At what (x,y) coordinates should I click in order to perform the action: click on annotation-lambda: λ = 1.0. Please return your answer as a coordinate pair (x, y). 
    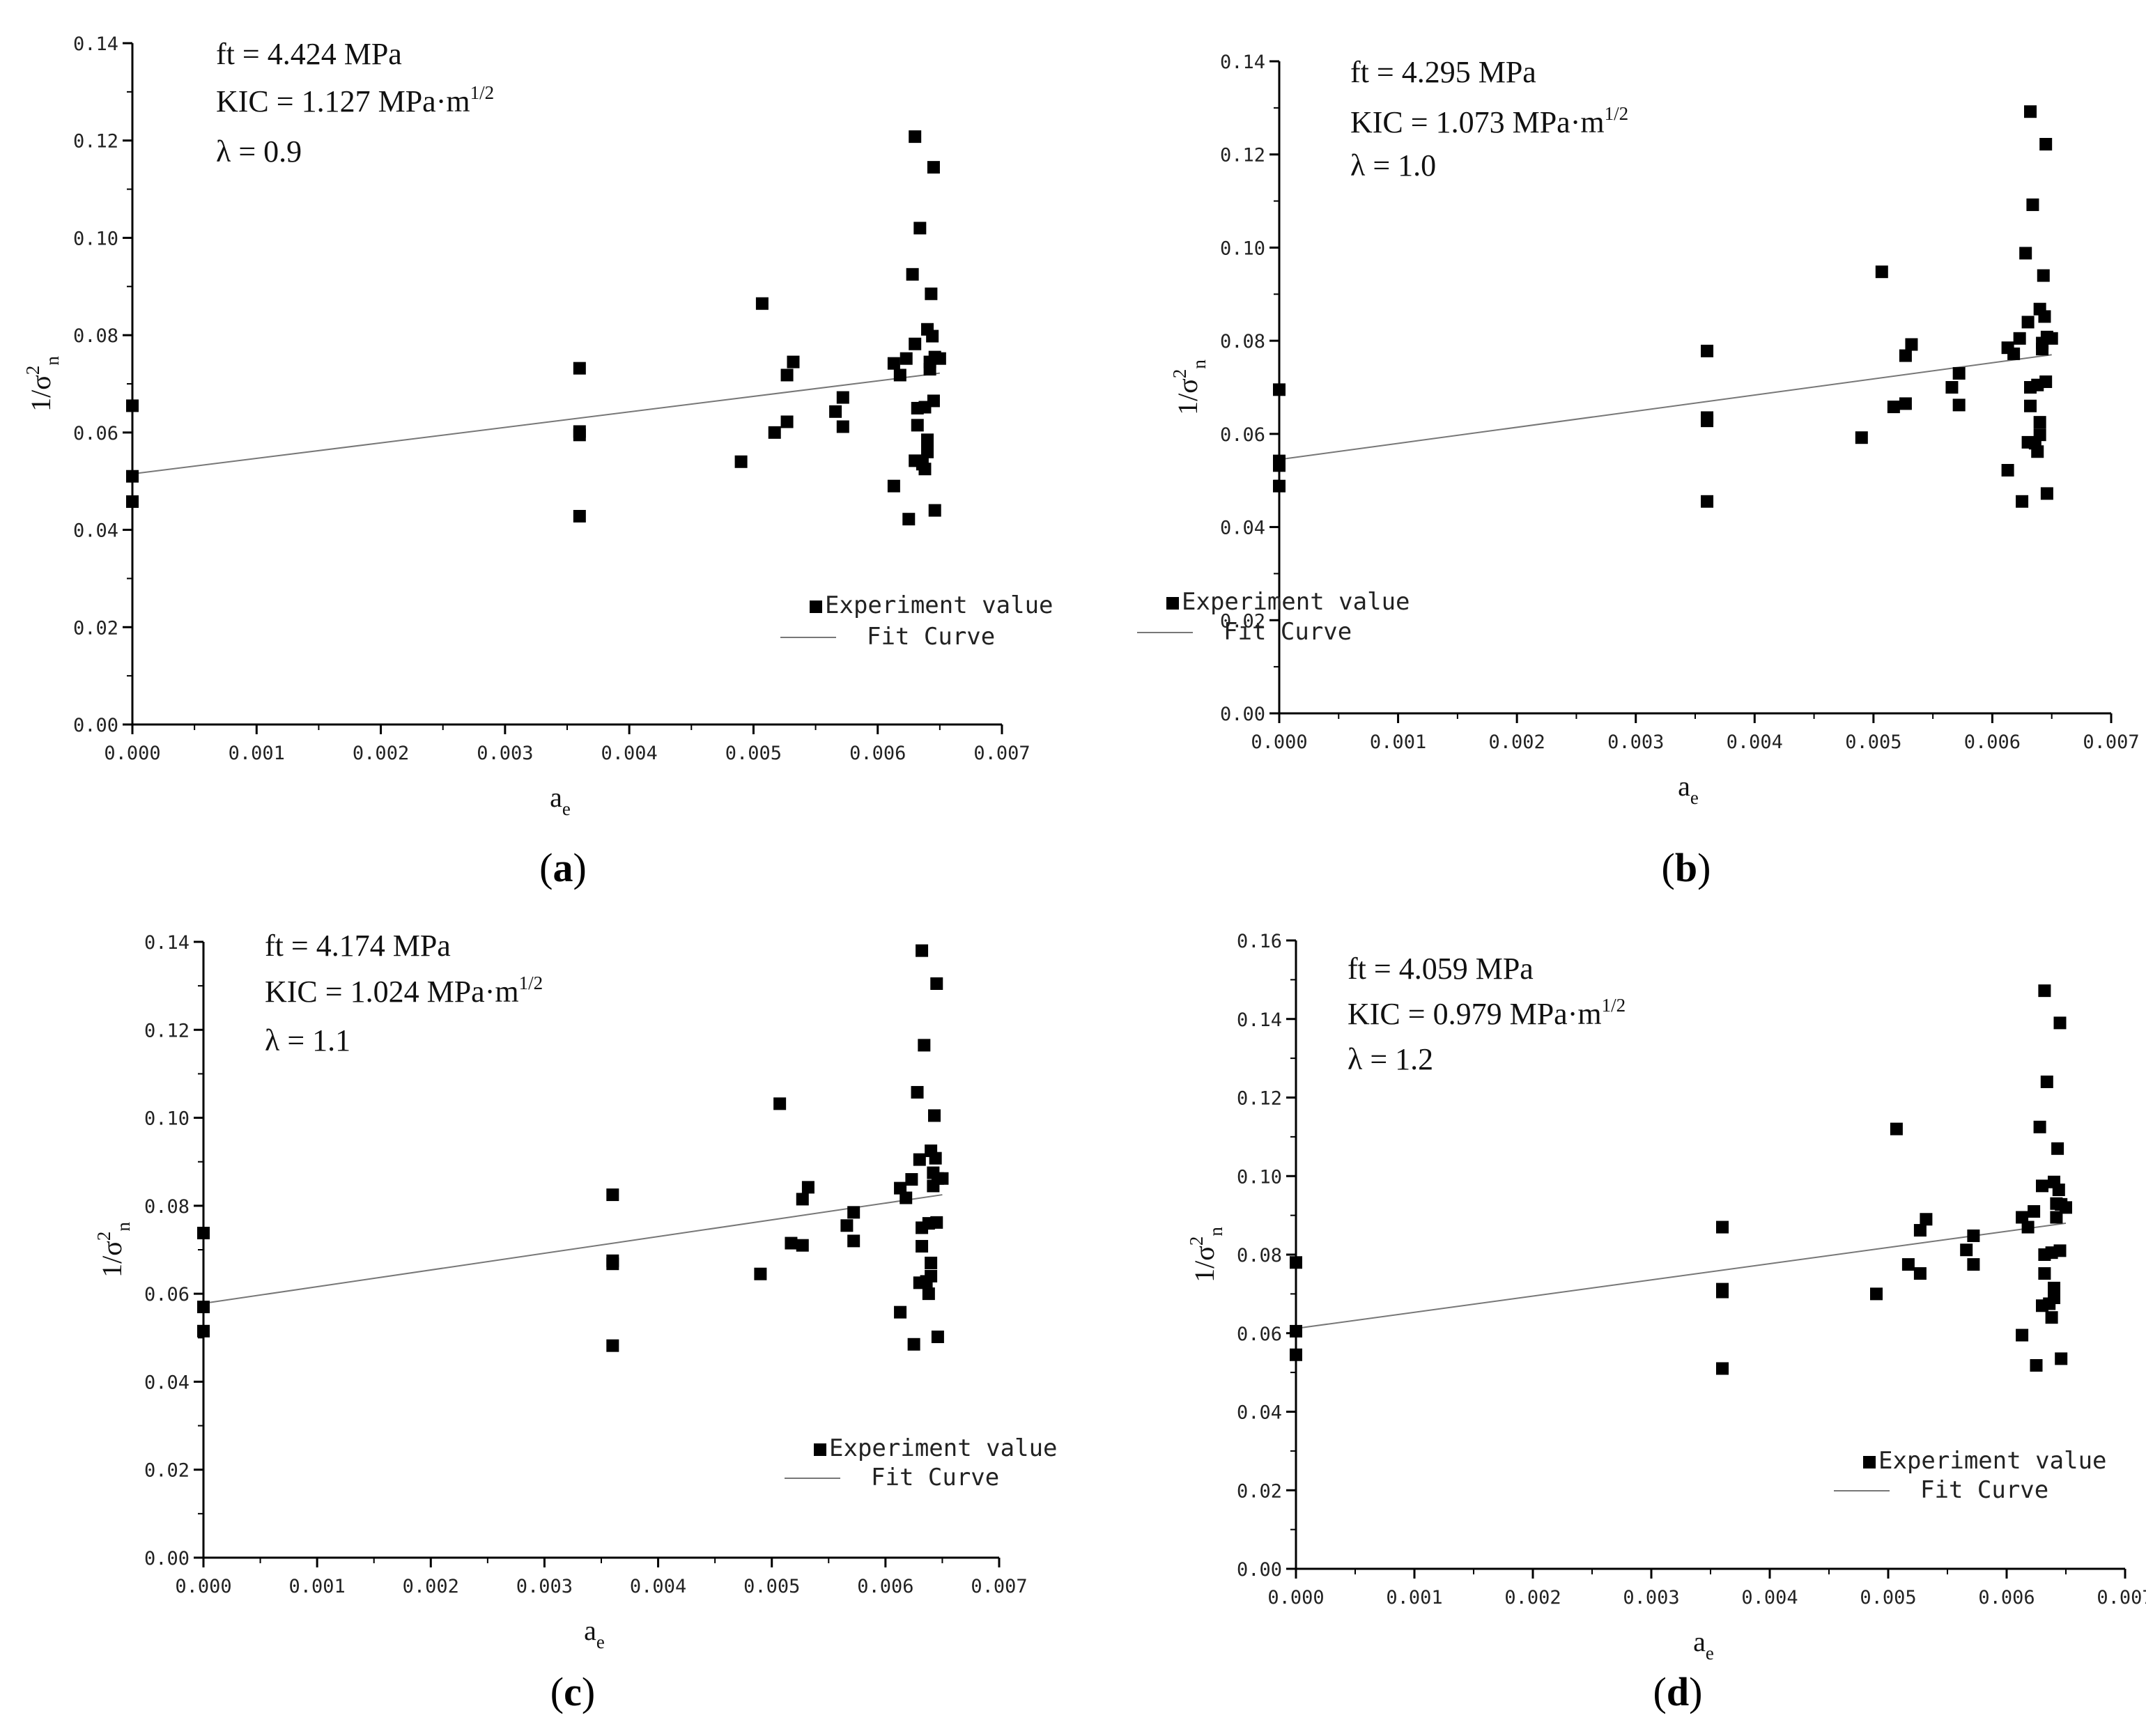
    Looking at the image, I should click on (1393, 166).